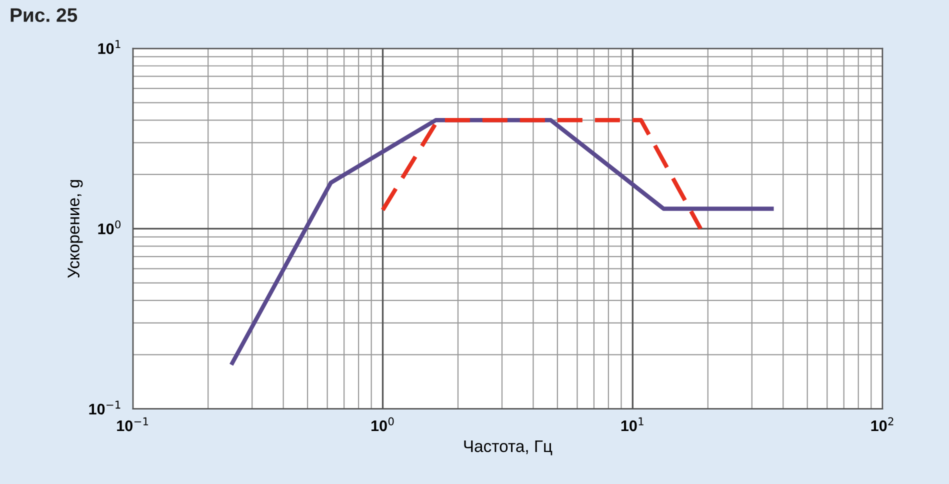 The width and height of the screenshot is (949, 484). I want to click on x-tick-label: 10$^{−1}$, so click(132, 424).